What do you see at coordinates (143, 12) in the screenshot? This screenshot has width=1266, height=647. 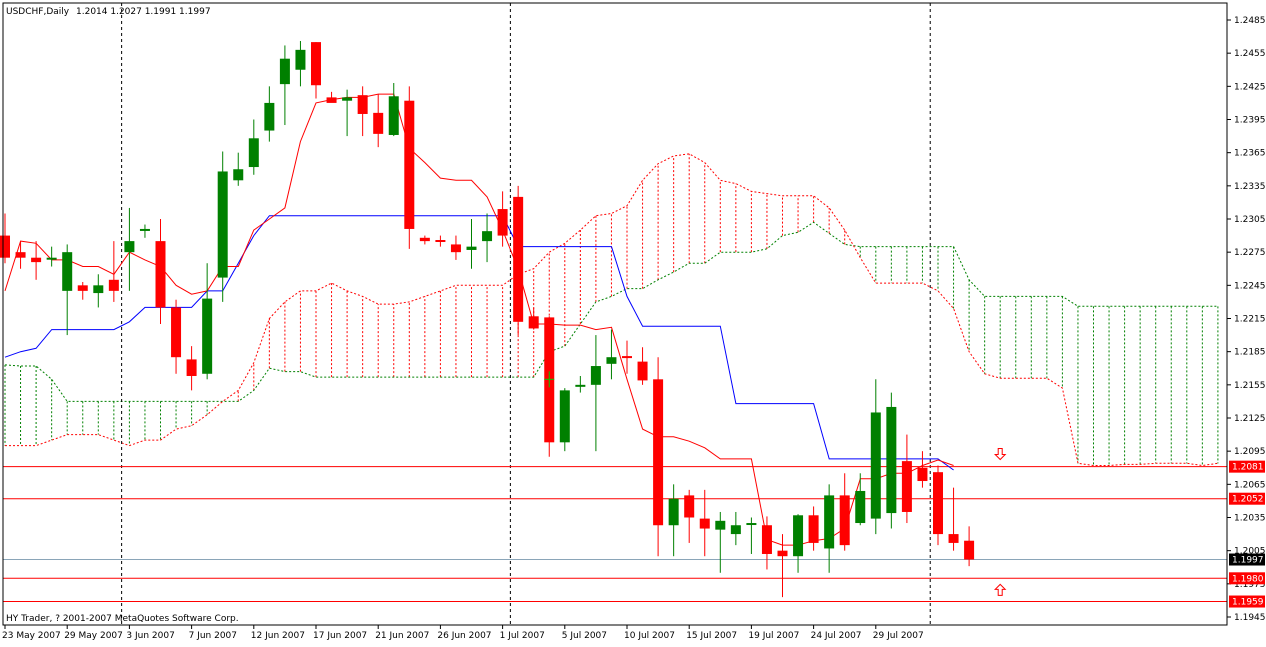 I see `ohlc-label: 1.2014 1.2027 1.1991 1.1997` at bounding box center [143, 12].